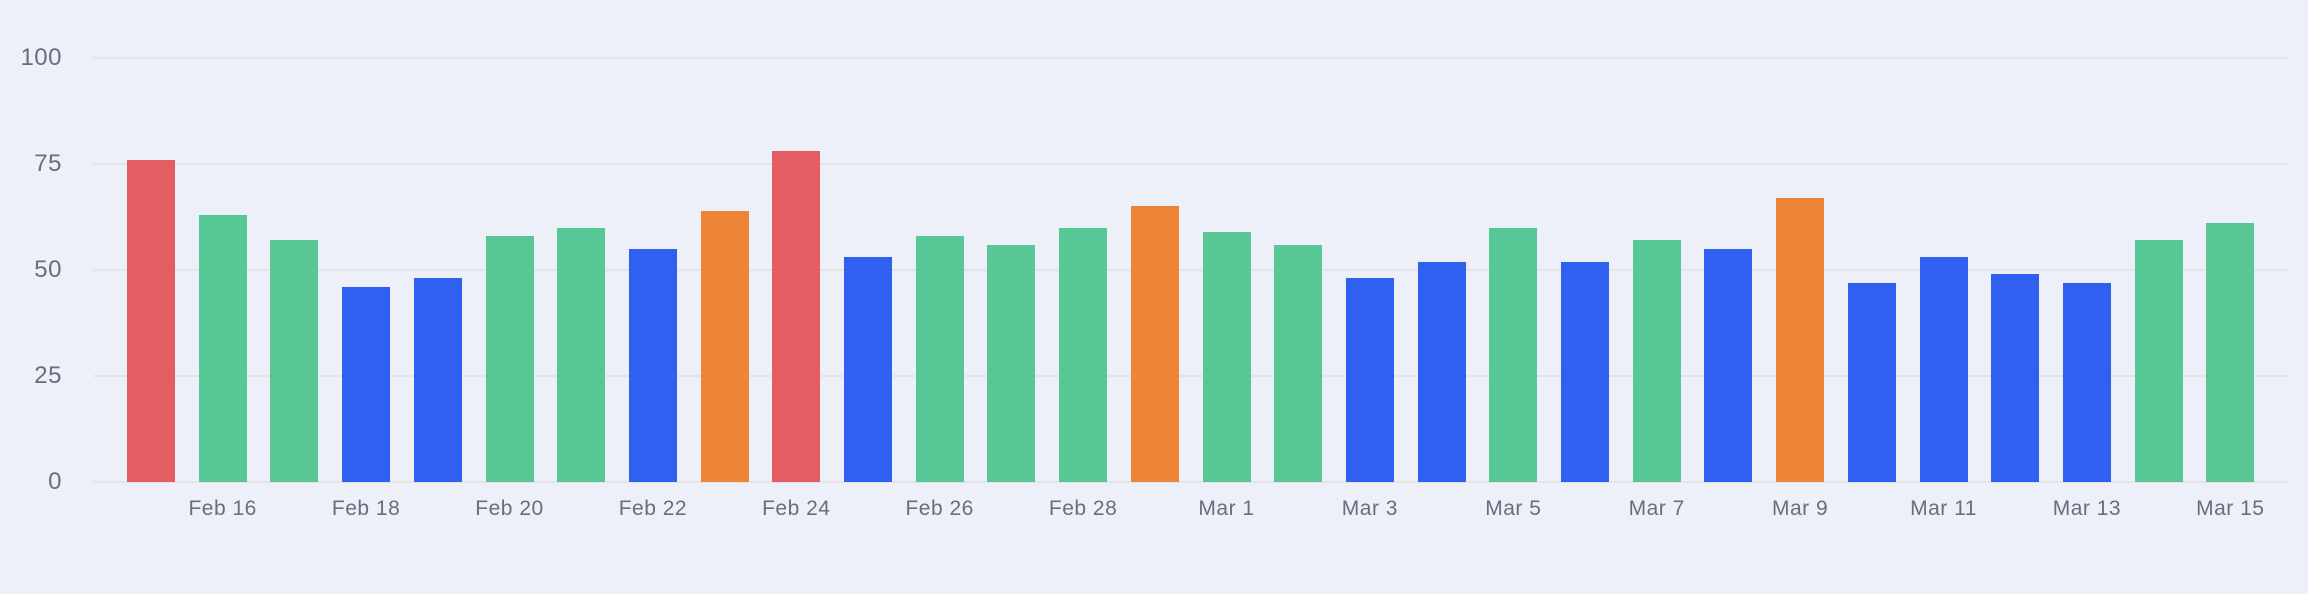 Image resolution: width=2308 pixels, height=594 pixels. What do you see at coordinates (939, 508) in the screenshot?
I see `x-axis-tick-label: Feb 26` at bounding box center [939, 508].